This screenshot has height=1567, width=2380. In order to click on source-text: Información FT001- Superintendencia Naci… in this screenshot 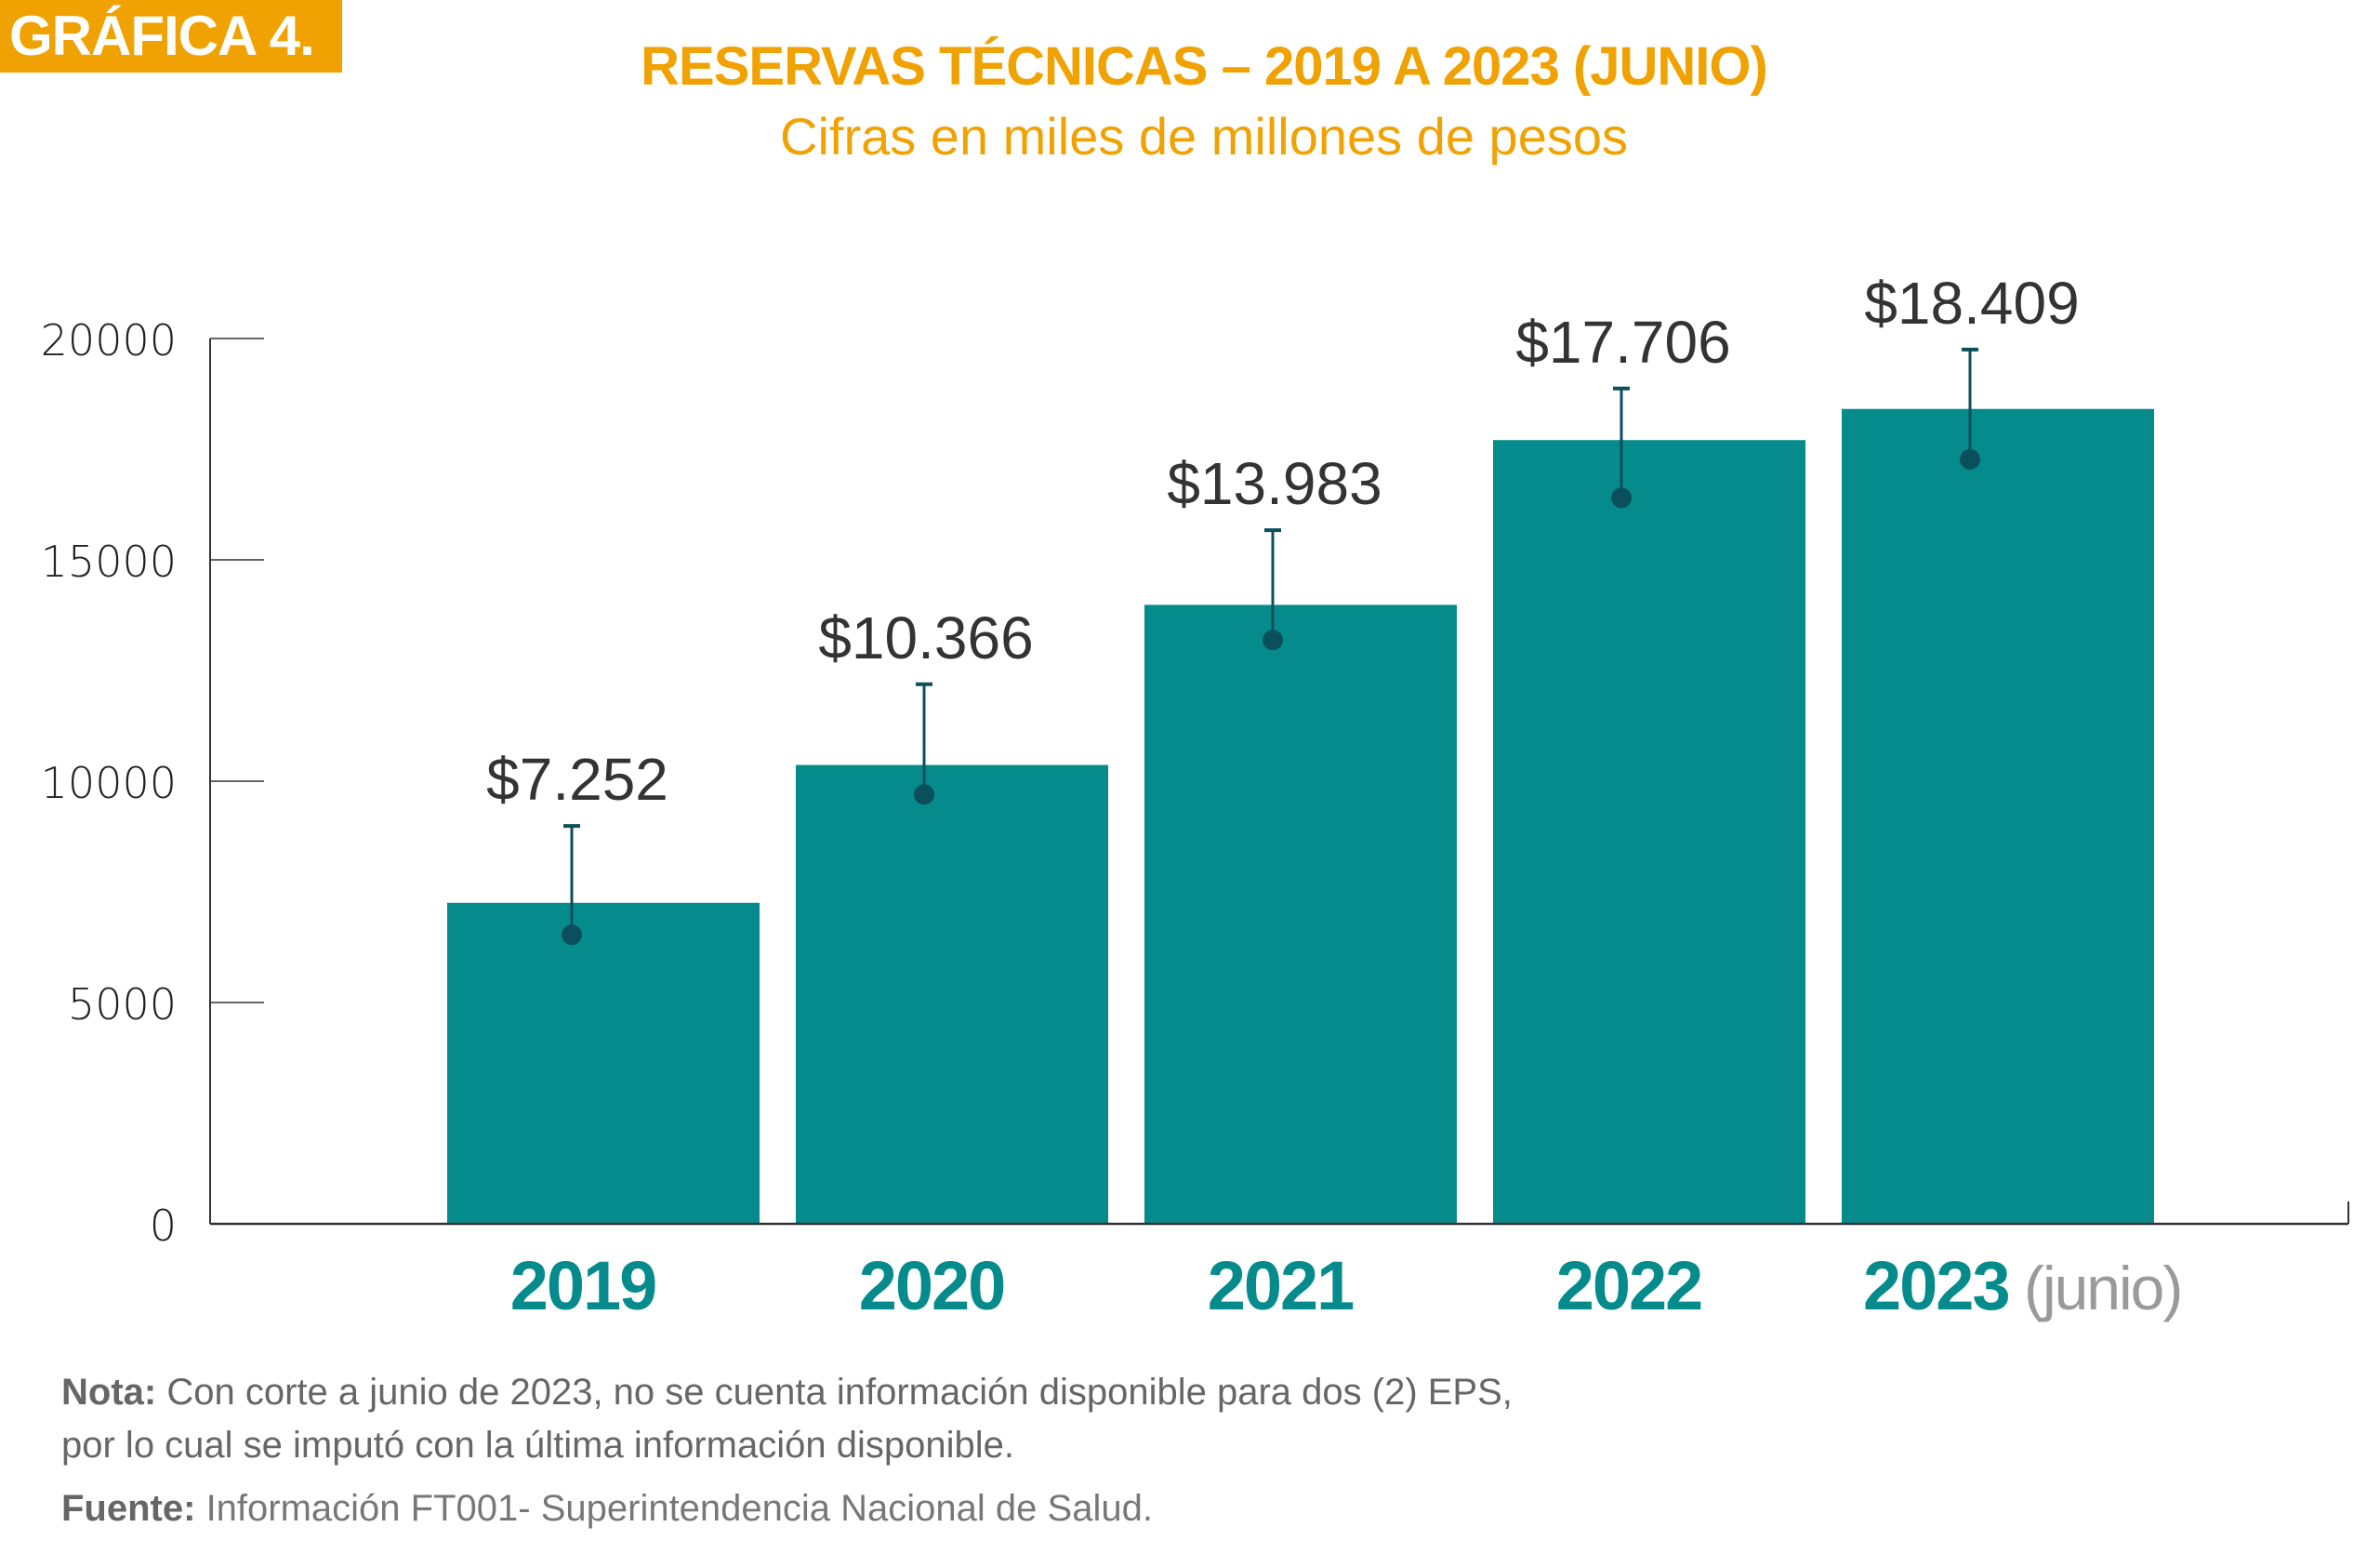, I will do `click(679, 1508)`.